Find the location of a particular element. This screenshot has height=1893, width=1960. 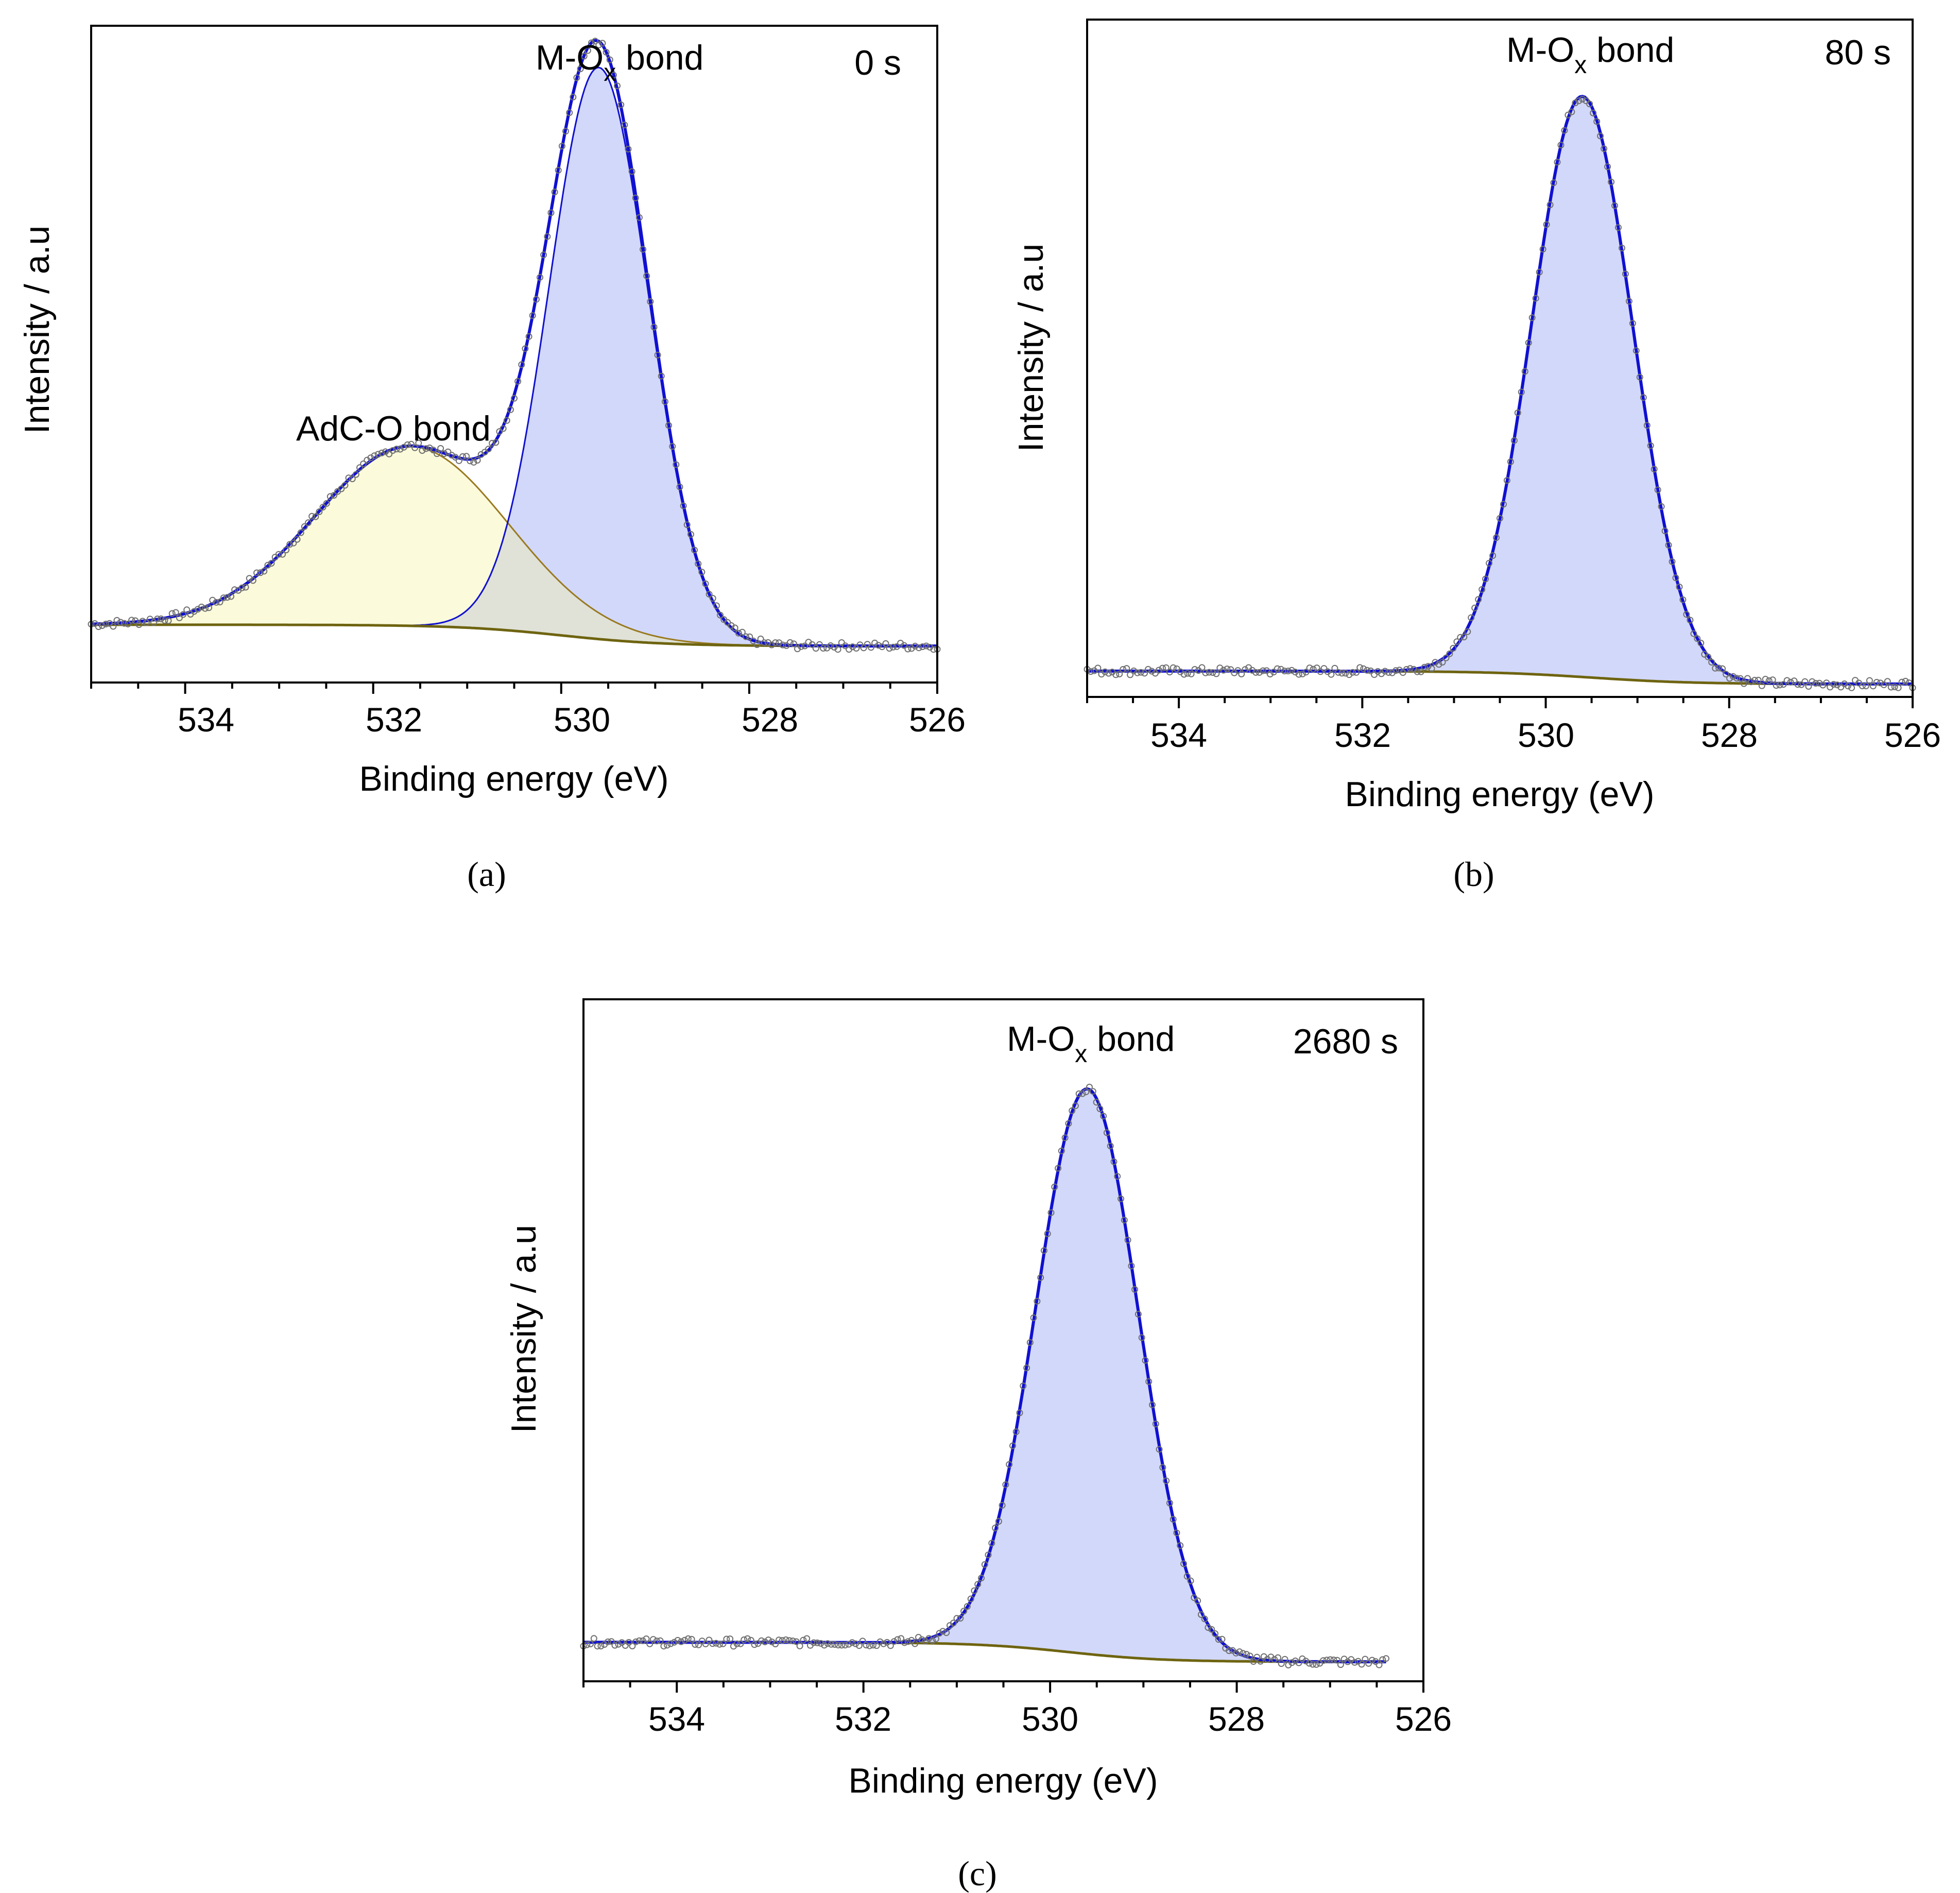

annotation-mox-a-main: M-O is located at coordinates (570, 57).